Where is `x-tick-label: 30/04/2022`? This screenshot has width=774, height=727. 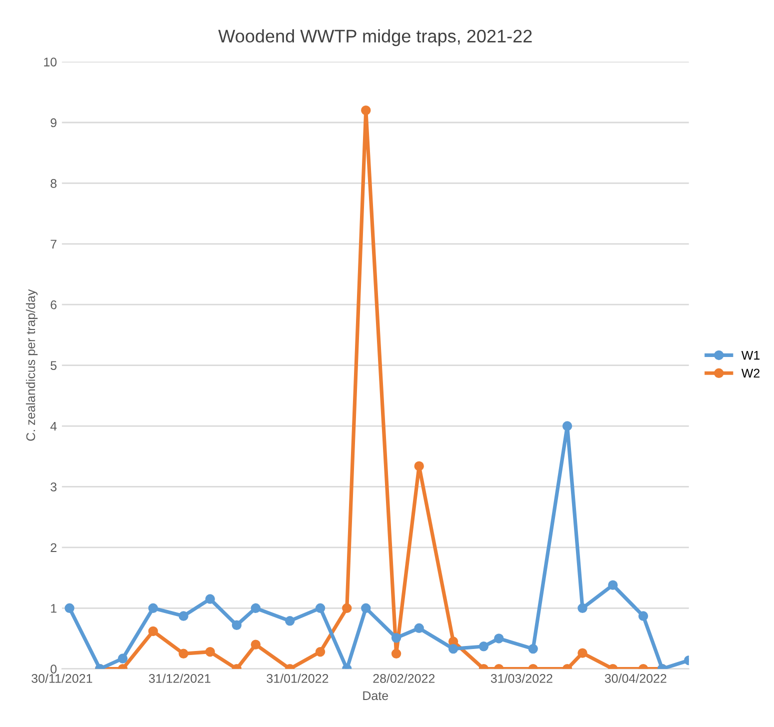
x-tick-label: 30/04/2022 is located at coordinates (635, 678).